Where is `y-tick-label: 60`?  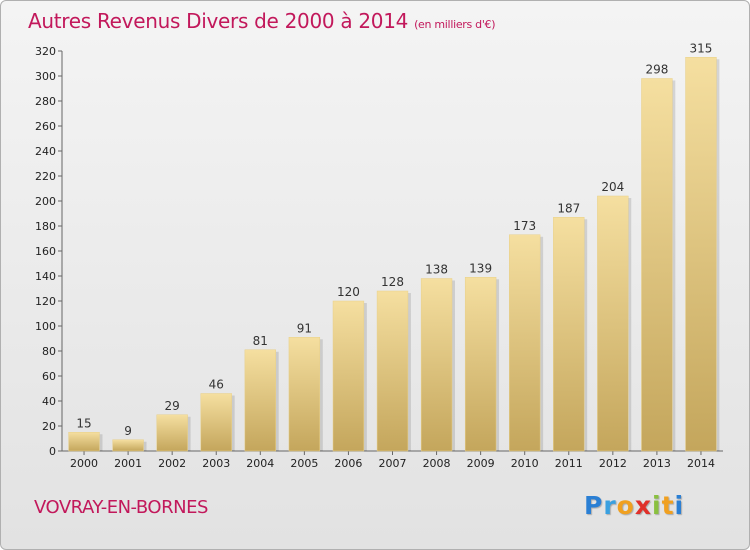
y-tick-label: 60 is located at coordinates (49, 376).